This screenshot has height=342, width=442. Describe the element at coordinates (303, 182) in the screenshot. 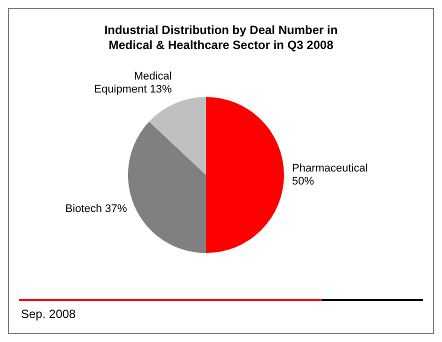

I see `data-label: 50%` at that location.